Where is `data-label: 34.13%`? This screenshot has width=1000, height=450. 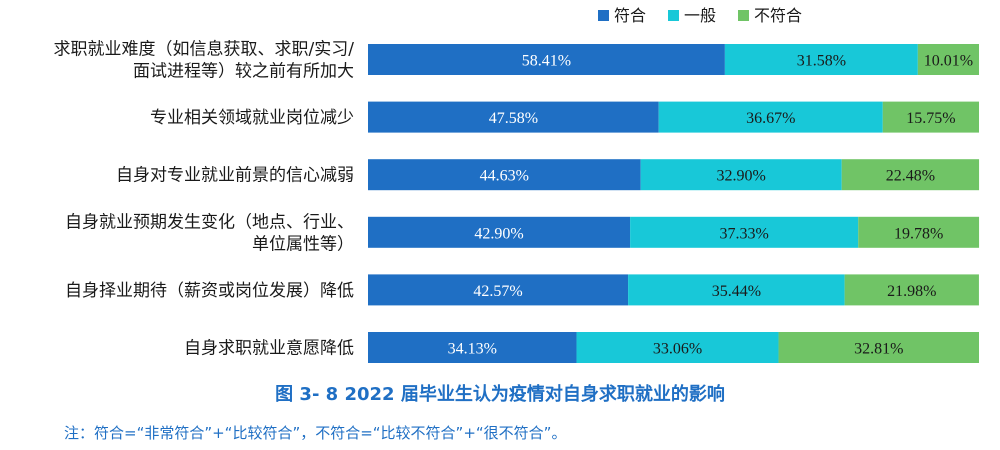
data-label: 34.13% is located at coordinates (472, 349).